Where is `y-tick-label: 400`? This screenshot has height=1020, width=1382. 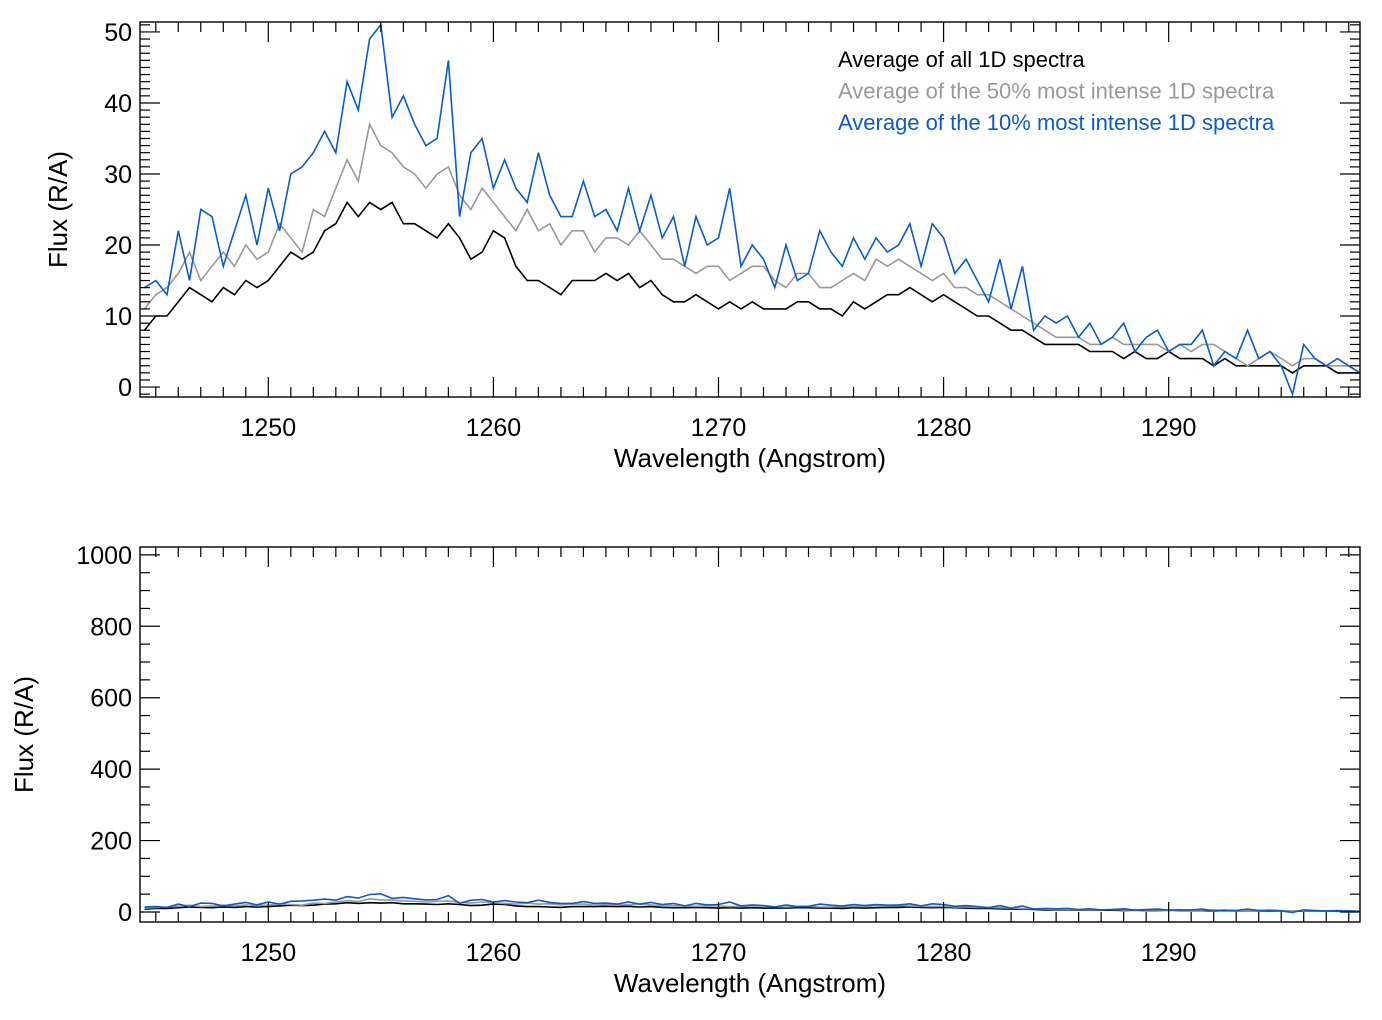
y-tick-label: 400 is located at coordinates (111, 770).